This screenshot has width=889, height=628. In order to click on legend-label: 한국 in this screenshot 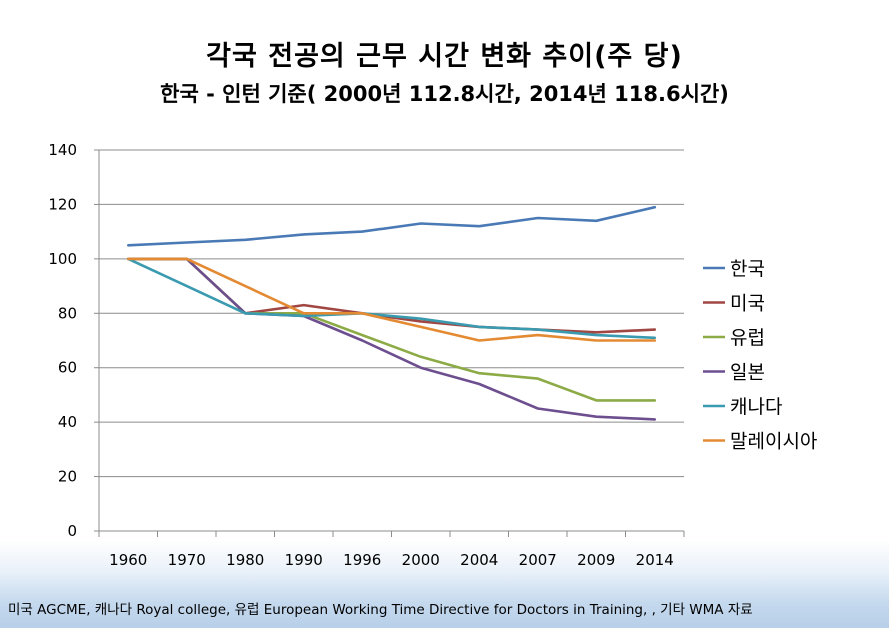, I will do `click(747, 269)`.